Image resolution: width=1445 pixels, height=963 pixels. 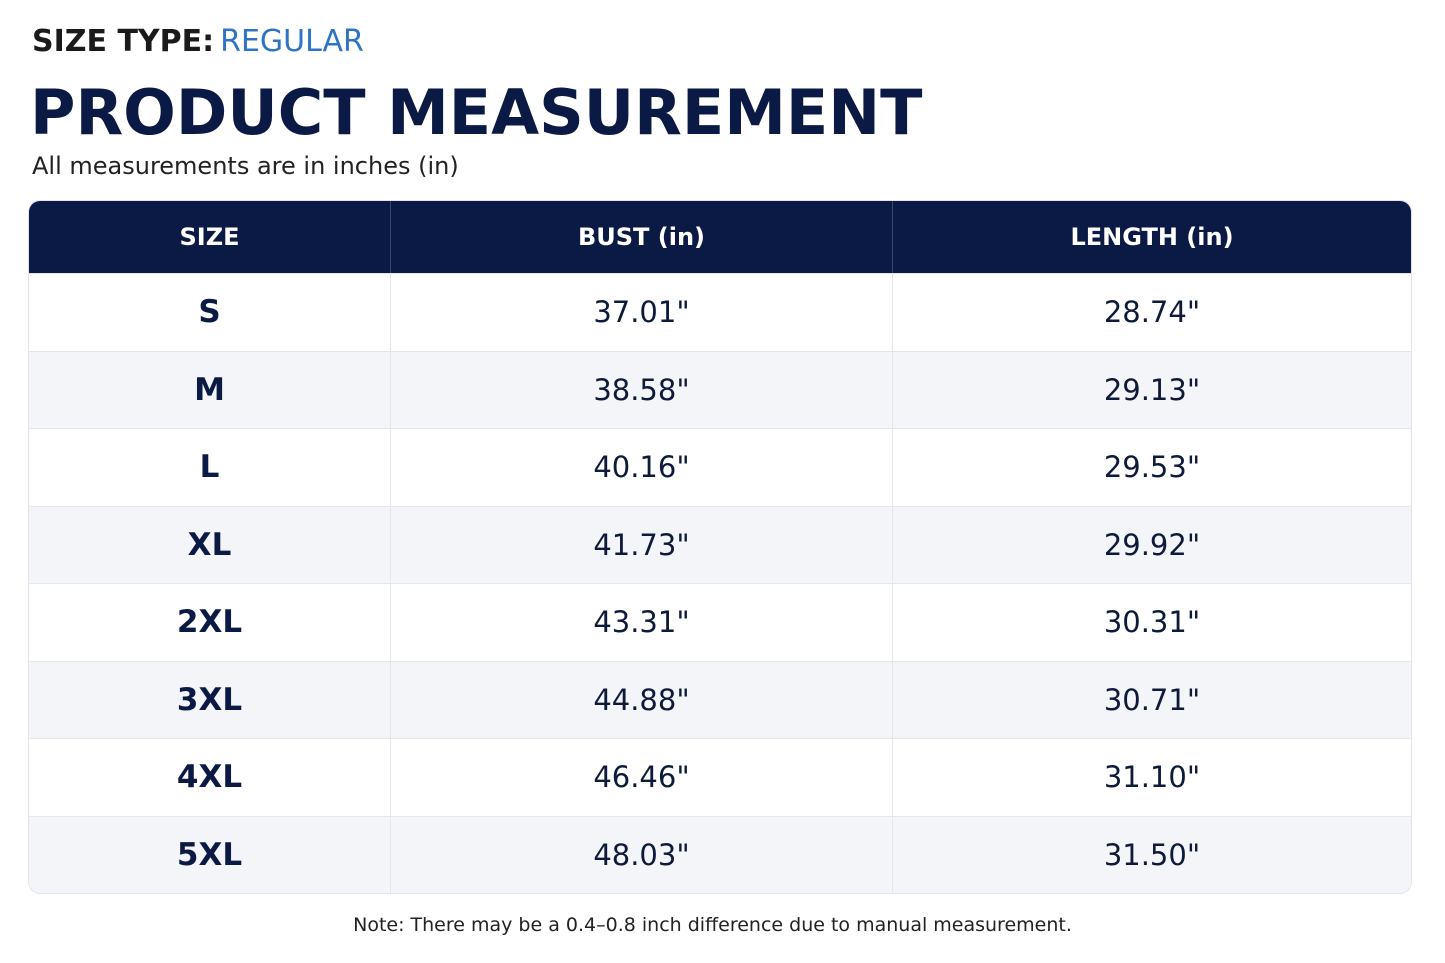 I want to click on subtitle: All measurements are in inches (in), so click(x=245, y=166).